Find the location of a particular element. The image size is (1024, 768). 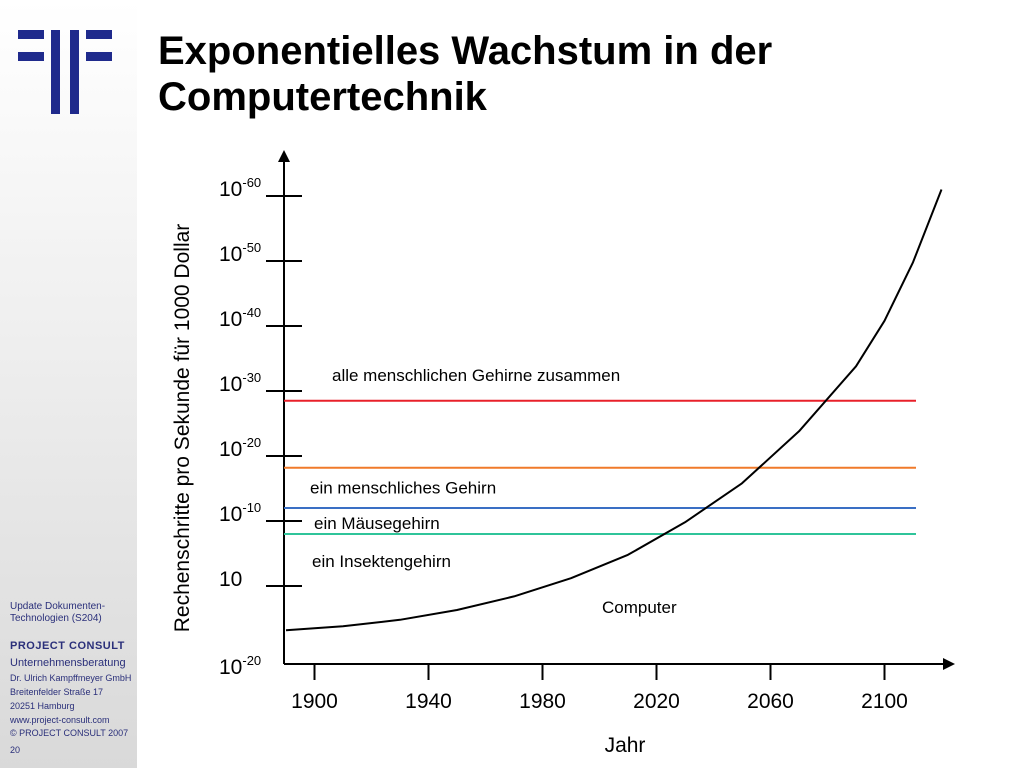

series-label-computer: Computer is located at coordinates (639, 607).